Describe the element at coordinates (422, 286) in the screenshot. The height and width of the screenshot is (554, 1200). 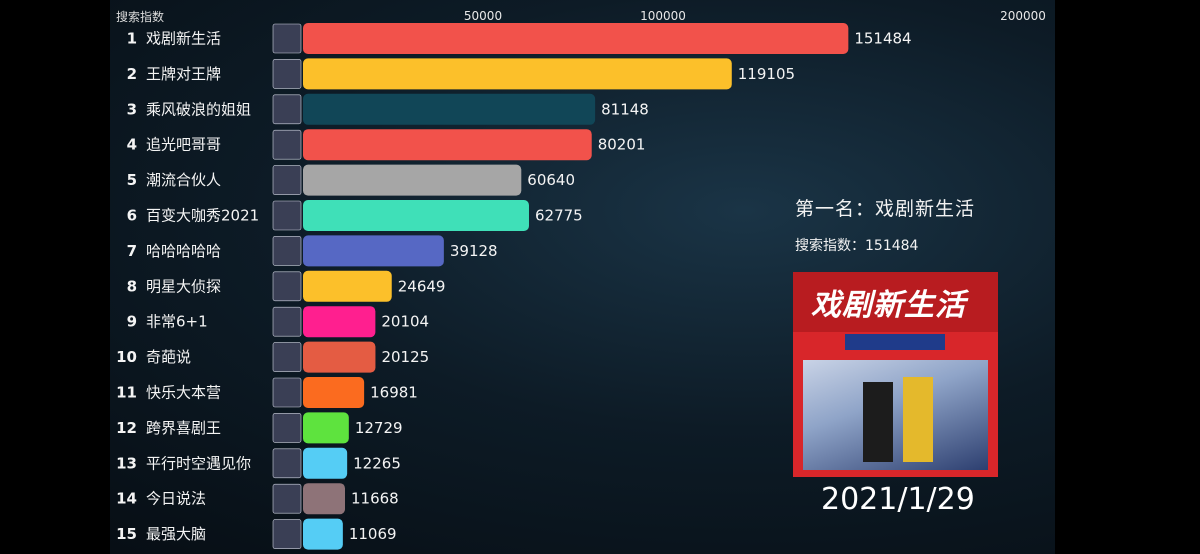
I see `value-label: 24649` at that location.